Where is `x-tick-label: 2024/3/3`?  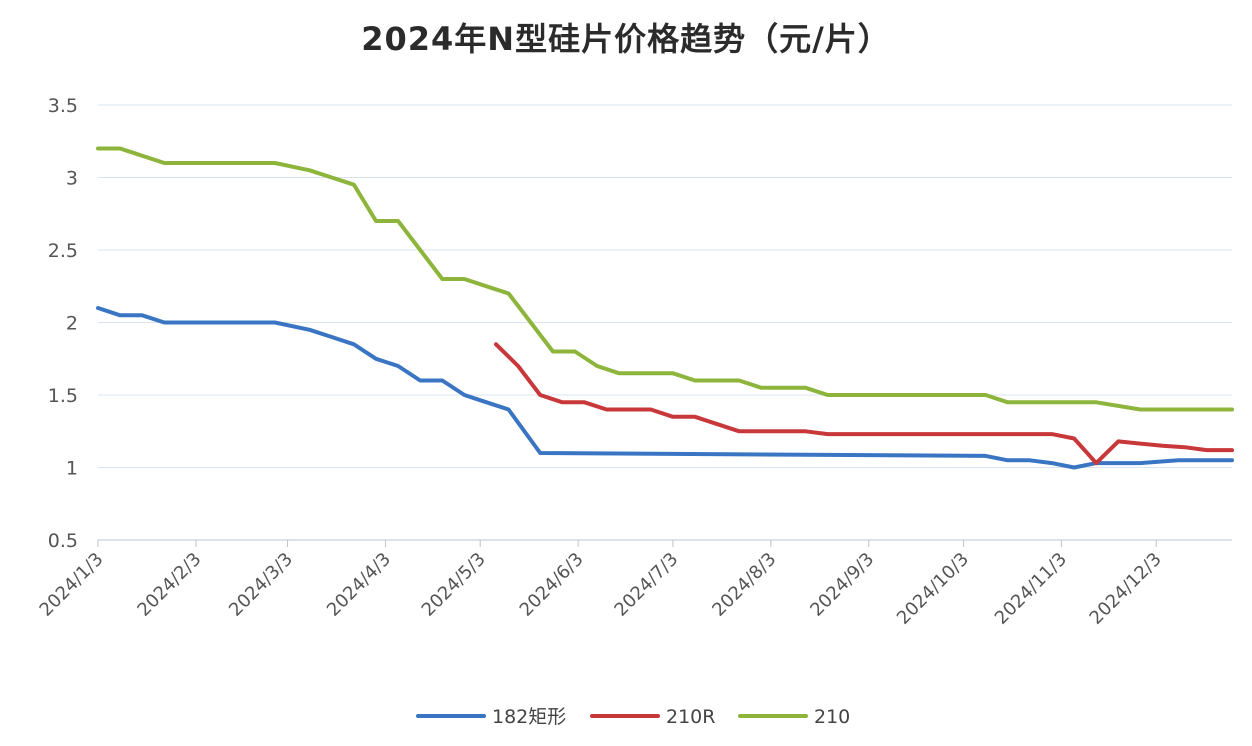
x-tick-label: 2024/3/3 is located at coordinates (261, 585).